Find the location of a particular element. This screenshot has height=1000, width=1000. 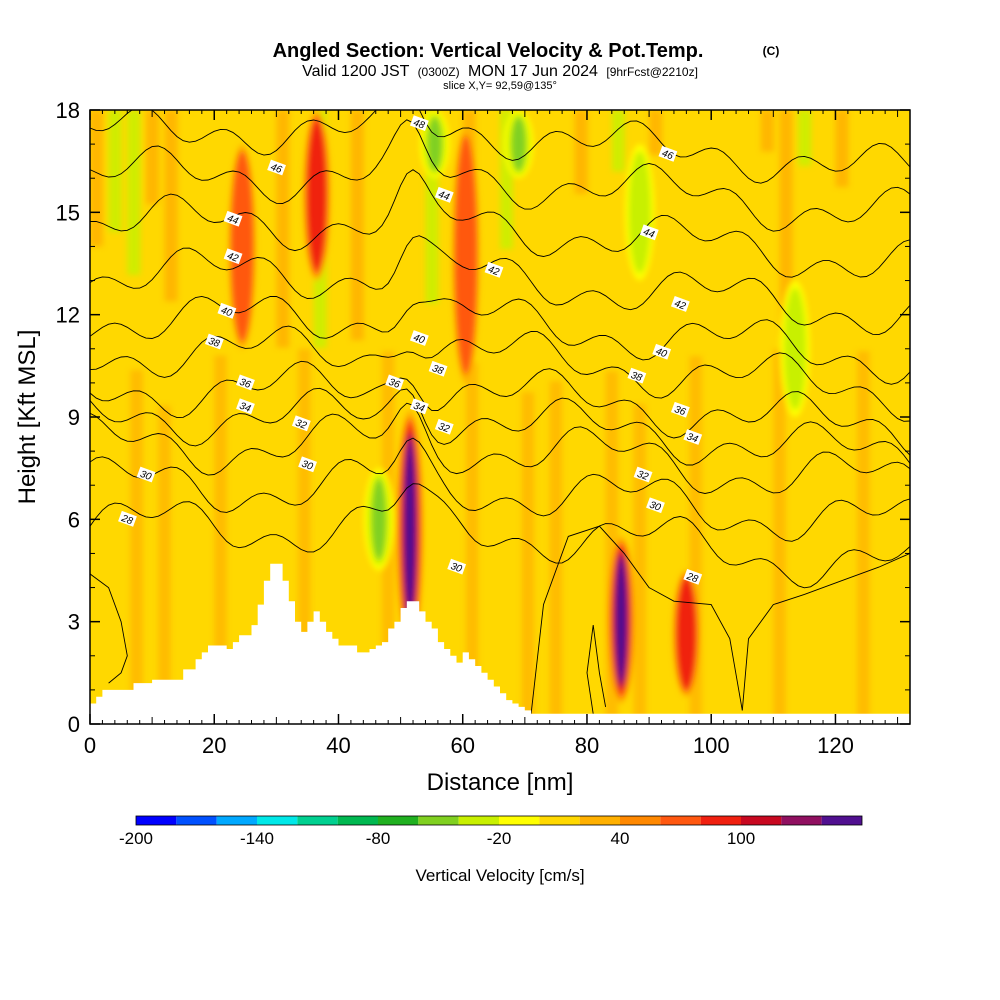

contour-label-text: 48 is located at coordinates (419, 124).